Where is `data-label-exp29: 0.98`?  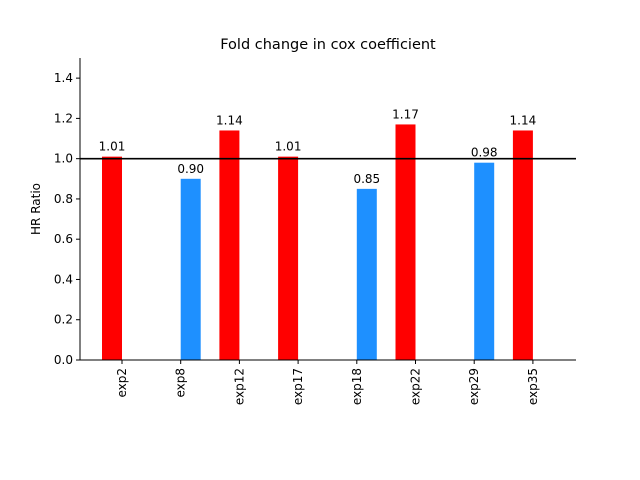
data-label-exp29: 0.98 is located at coordinates (484, 153).